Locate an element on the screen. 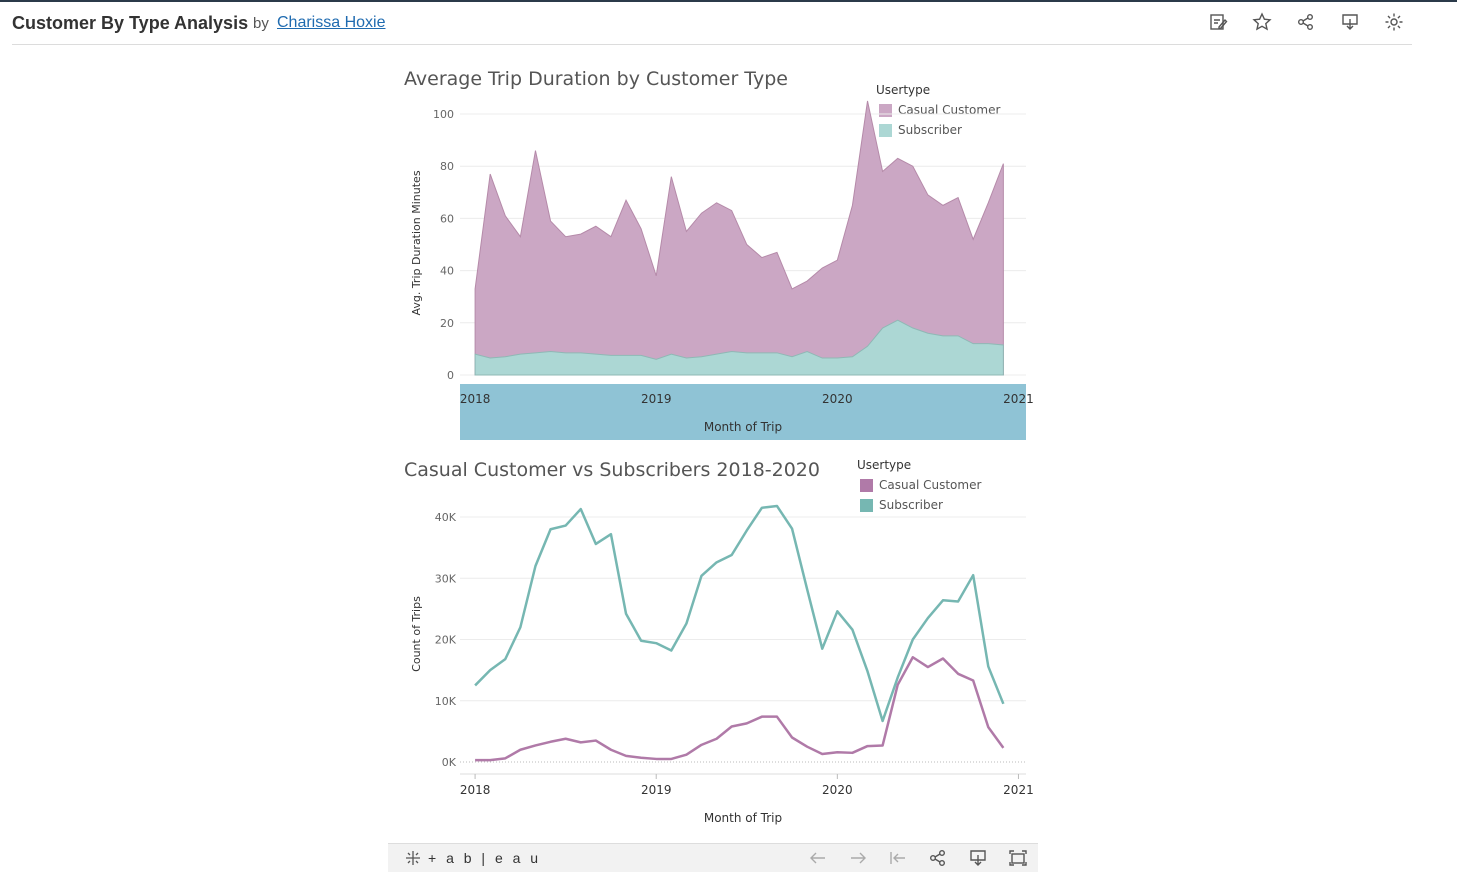 The height and width of the screenshot is (885, 1457). chart2-y-ticks: 0K 10K 20K 30K 40K is located at coordinates (446, 640).